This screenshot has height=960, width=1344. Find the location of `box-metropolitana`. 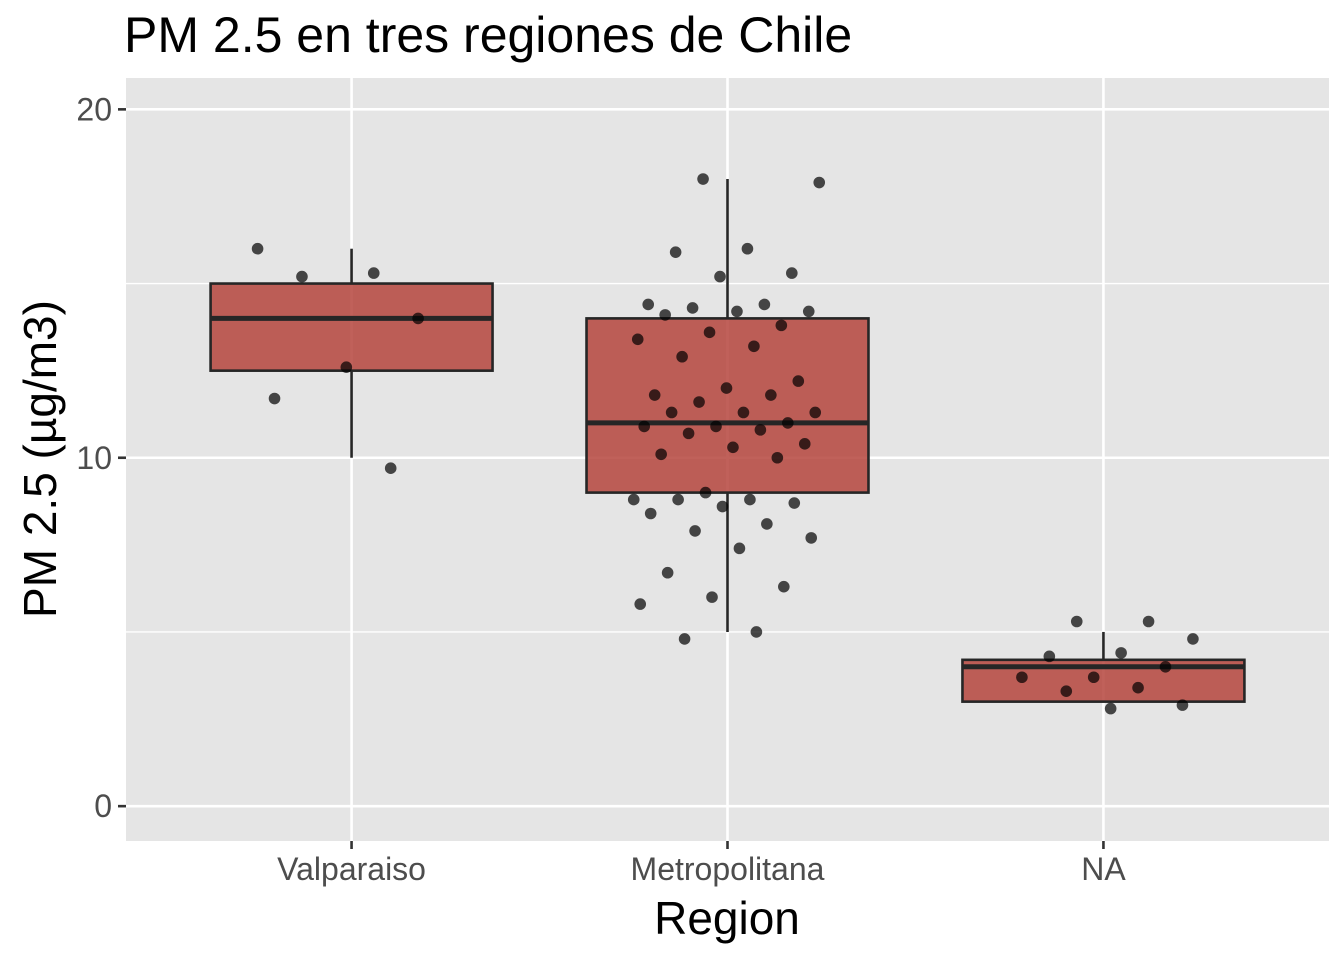

box-metropolitana is located at coordinates (727, 405).